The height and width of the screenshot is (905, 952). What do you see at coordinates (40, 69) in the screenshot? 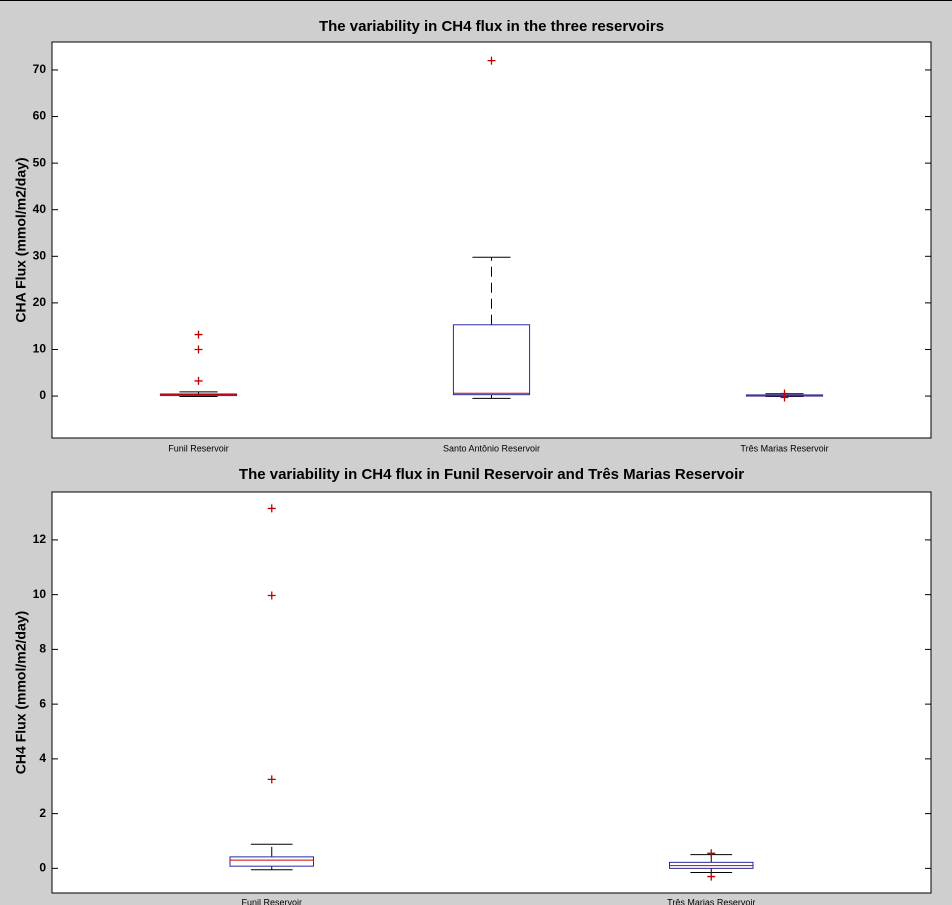
I see `y-tick-label: 70` at bounding box center [40, 69].